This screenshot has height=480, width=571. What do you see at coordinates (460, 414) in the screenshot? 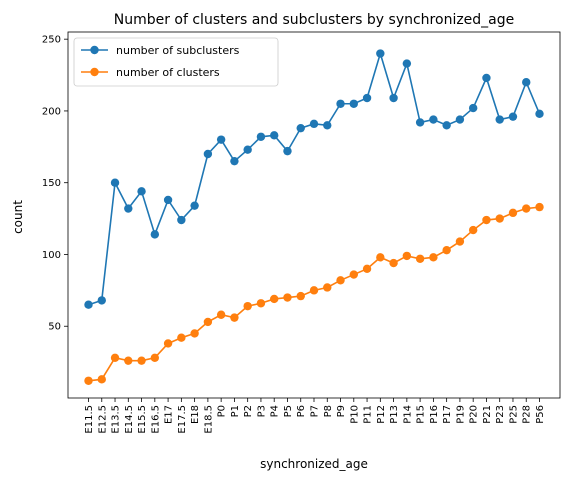
I see `x-tick-label: P19` at bounding box center [460, 414].